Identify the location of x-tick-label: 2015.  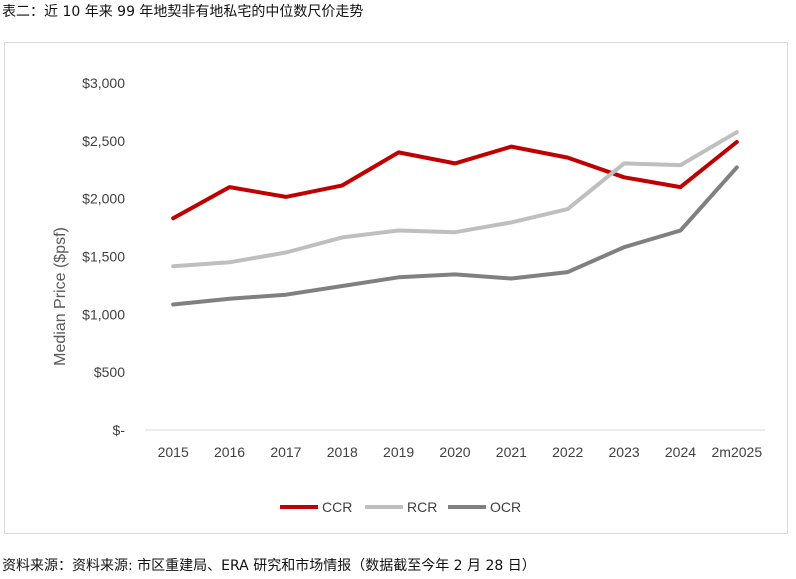
(173, 452).